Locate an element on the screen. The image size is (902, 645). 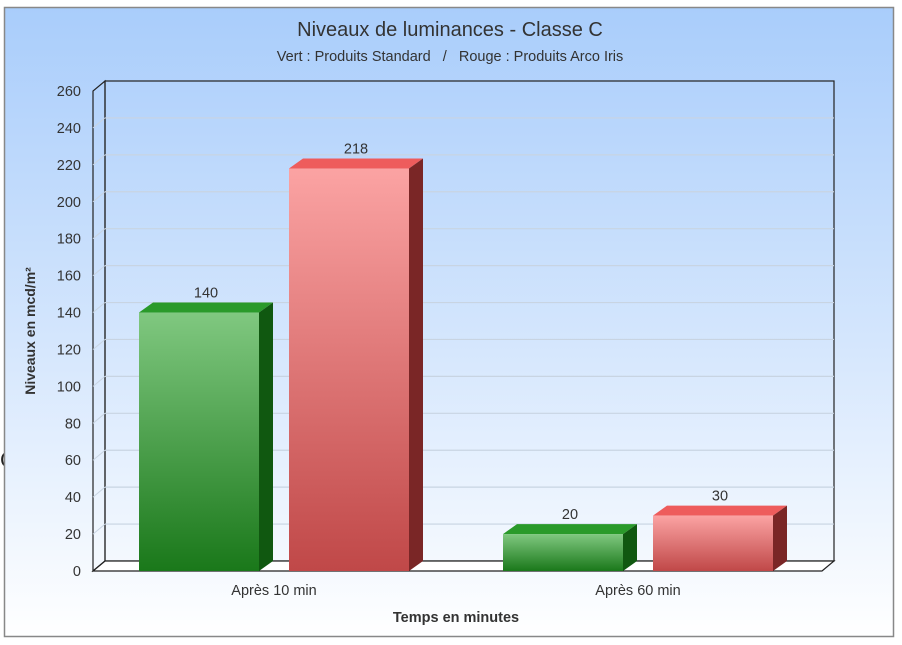
y-tick-label: 0 is located at coordinates (77, 572).